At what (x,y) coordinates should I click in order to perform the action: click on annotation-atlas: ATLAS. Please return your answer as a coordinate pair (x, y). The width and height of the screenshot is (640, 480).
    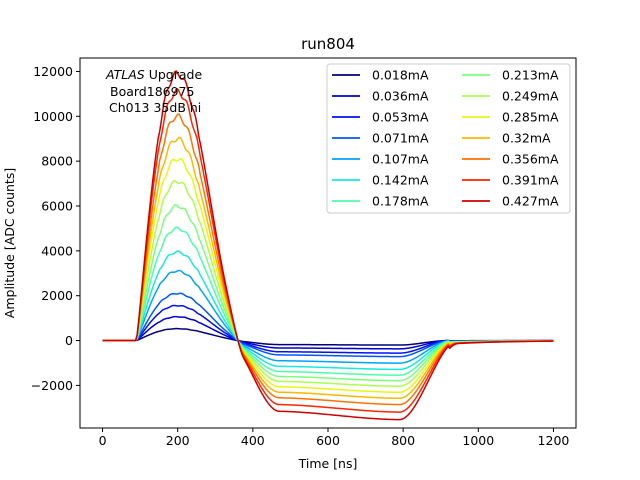
    Looking at the image, I should click on (125, 74).